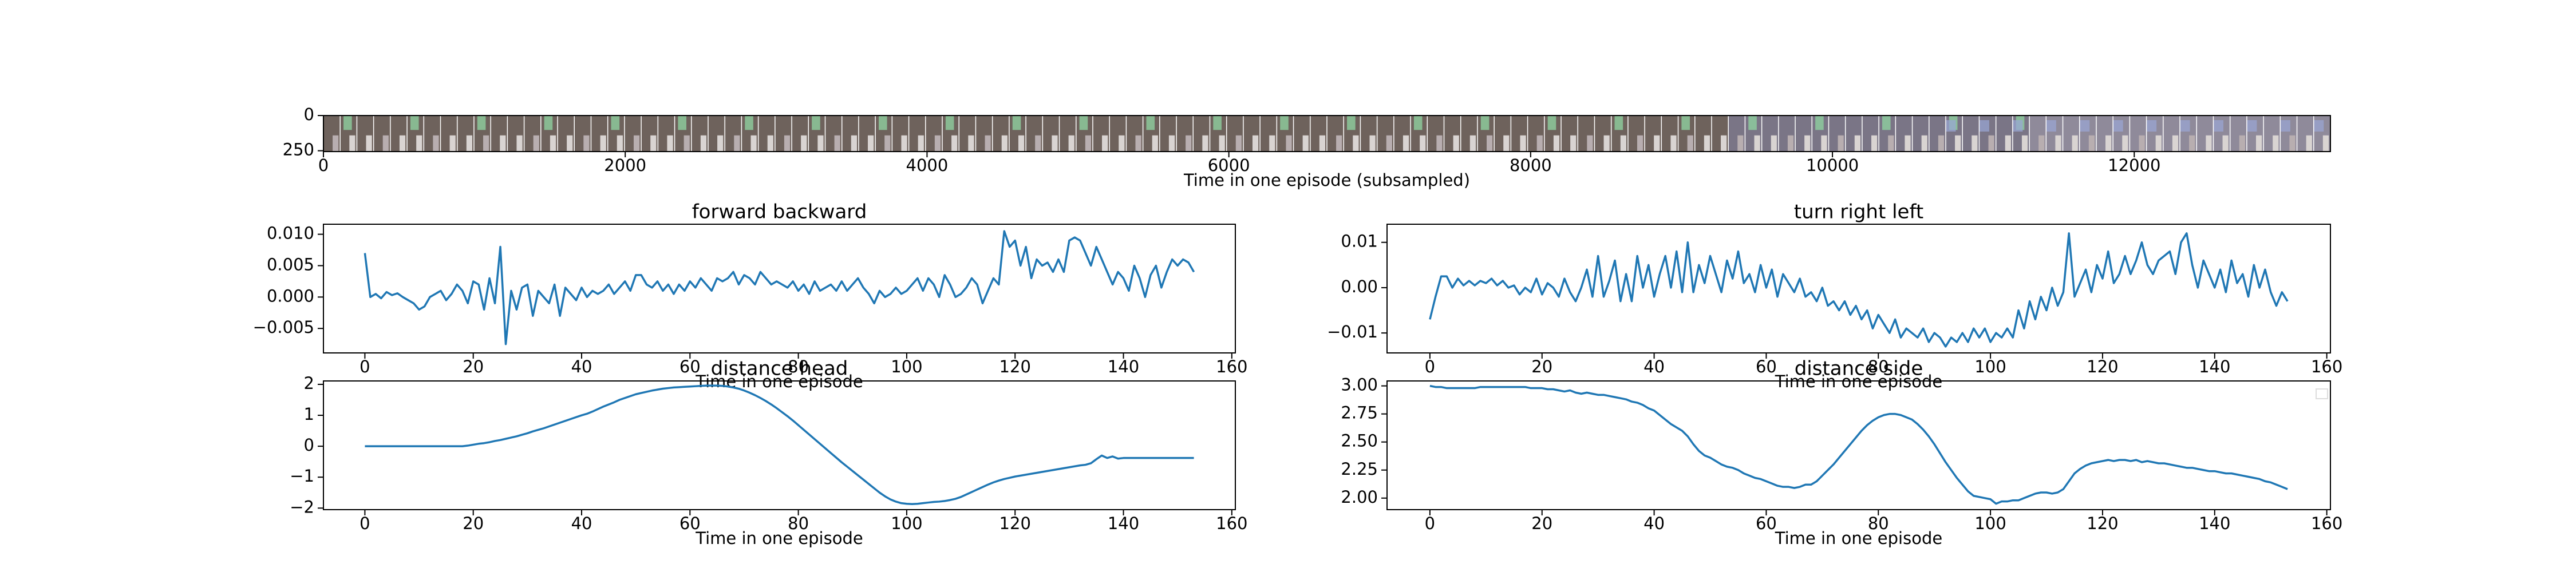 Image resolution: width=2576 pixels, height=572 pixels. I want to click on panel-title: forward backward, so click(779, 212).